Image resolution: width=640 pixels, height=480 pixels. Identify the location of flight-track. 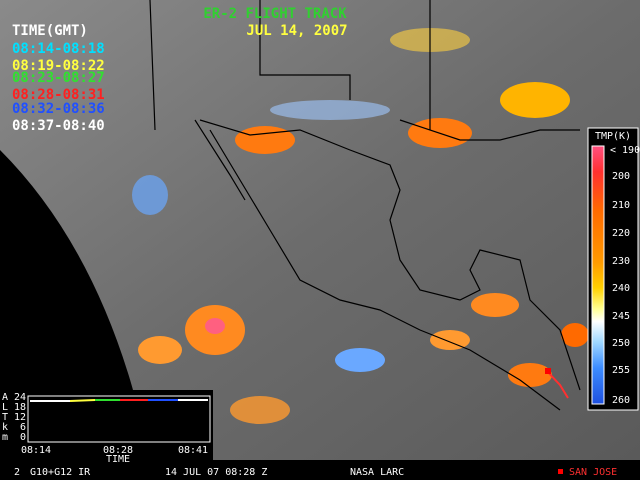
(557, 383).